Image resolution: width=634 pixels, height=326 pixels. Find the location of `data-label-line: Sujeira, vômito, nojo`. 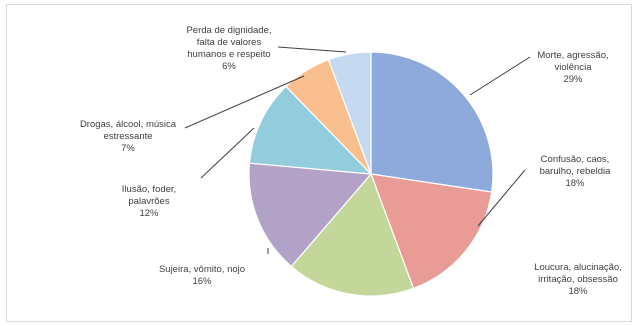

data-label-line: Sujeira, vômito, nojo is located at coordinates (202, 269).